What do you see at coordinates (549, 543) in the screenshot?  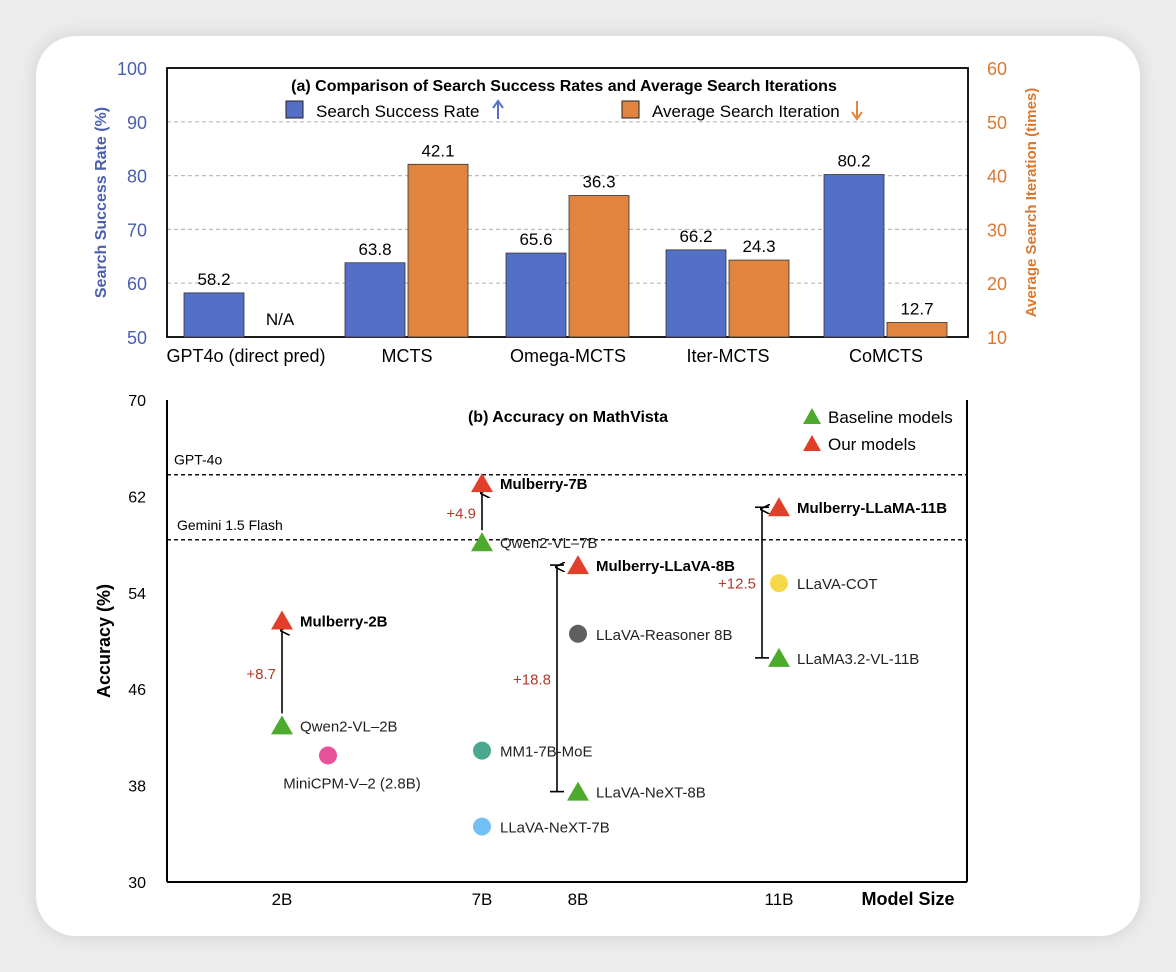 I see `point-label: Qwen2-VL–7B` at bounding box center [549, 543].